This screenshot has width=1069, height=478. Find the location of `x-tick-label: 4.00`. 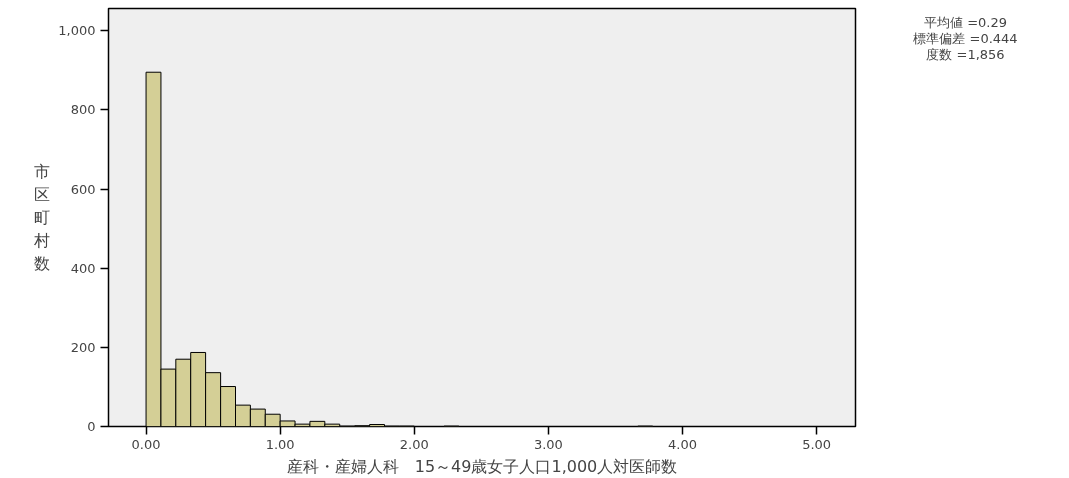

x-tick-label: 4.00 is located at coordinates (682, 444).